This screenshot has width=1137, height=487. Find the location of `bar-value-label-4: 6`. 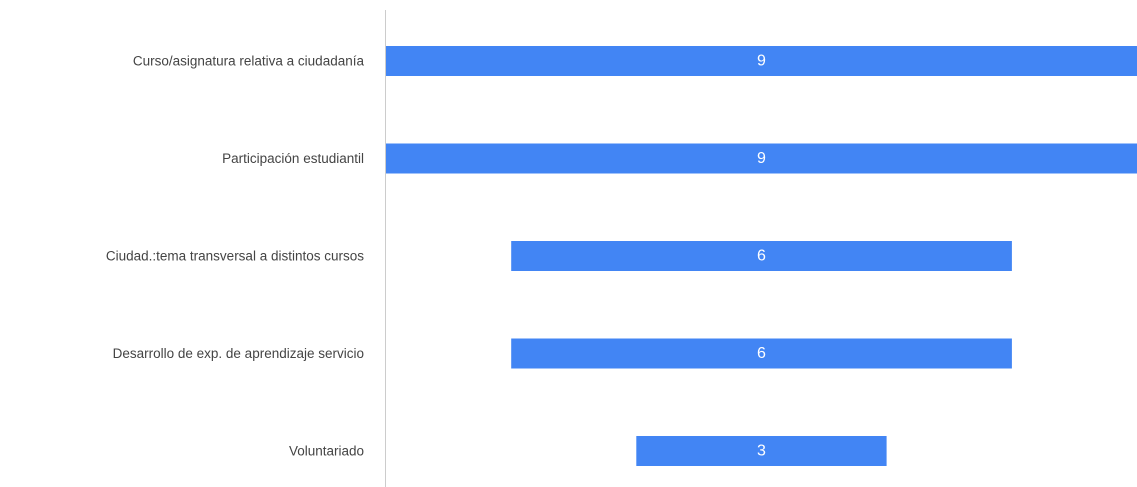

bar-value-label-4: 6 is located at coordinates (761, 353).